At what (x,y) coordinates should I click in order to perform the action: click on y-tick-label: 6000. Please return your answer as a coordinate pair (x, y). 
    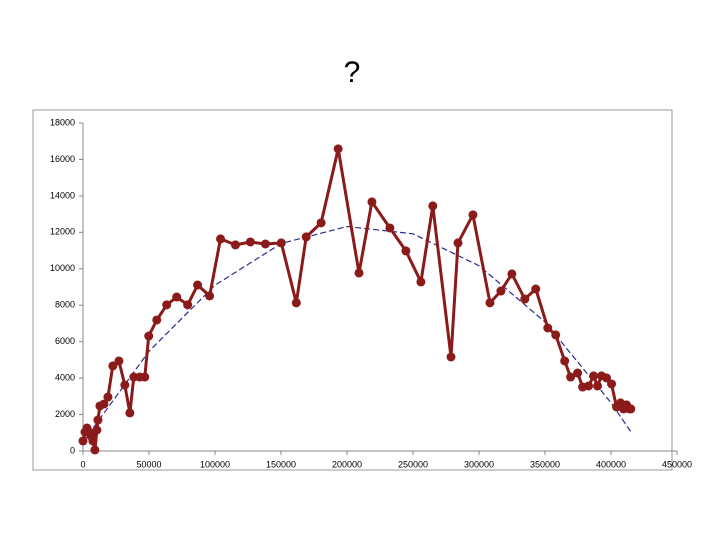
    Looking at the image, I should click on (65, 341).